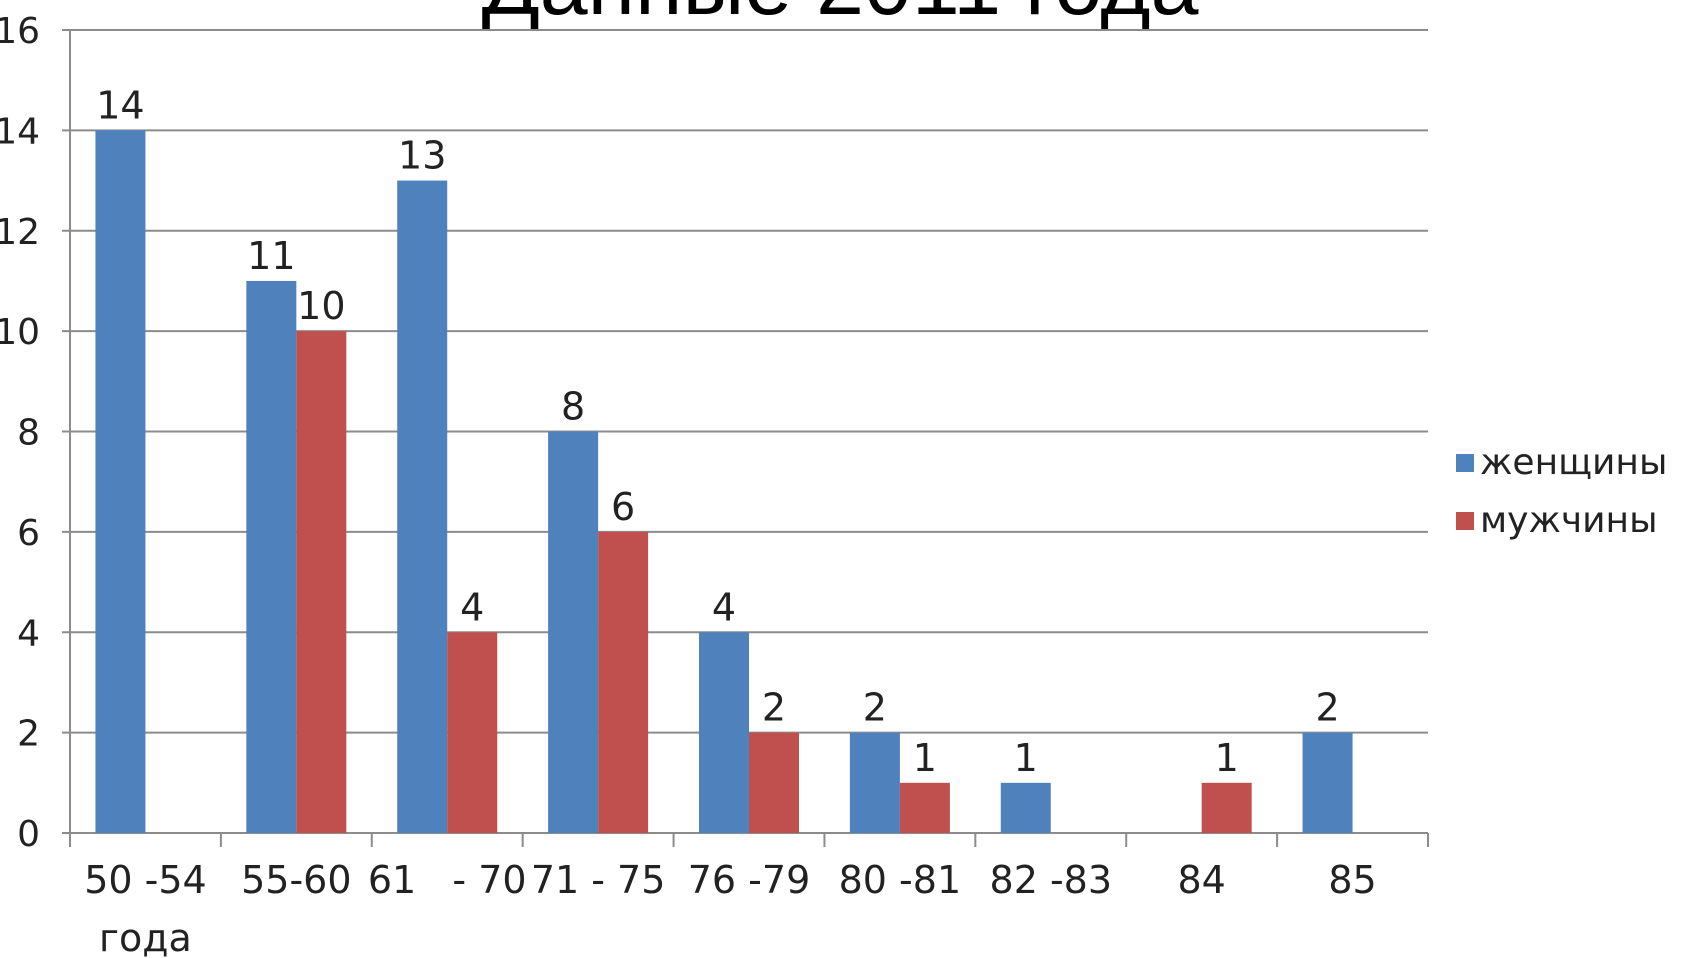  Describe the element at coordinates (271, 256) in the screenshot. I see `data-label: 11` at that location.